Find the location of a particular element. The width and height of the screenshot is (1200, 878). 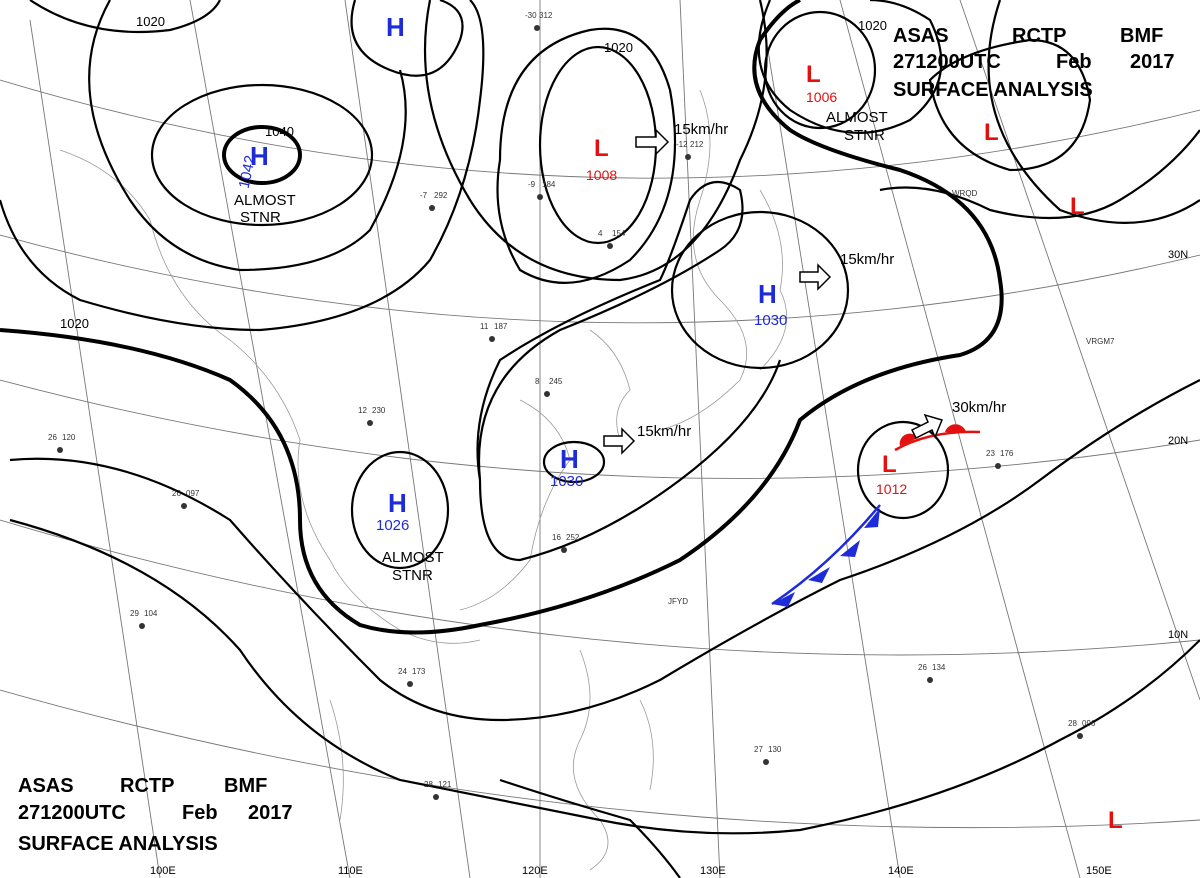

svg-text: 1026 is located at coordinates (392, 525).